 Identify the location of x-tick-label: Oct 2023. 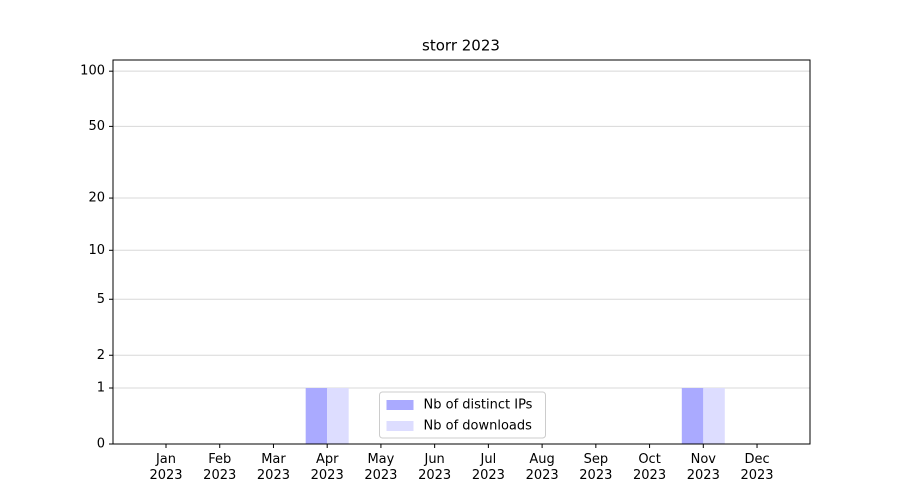
(650, 467).